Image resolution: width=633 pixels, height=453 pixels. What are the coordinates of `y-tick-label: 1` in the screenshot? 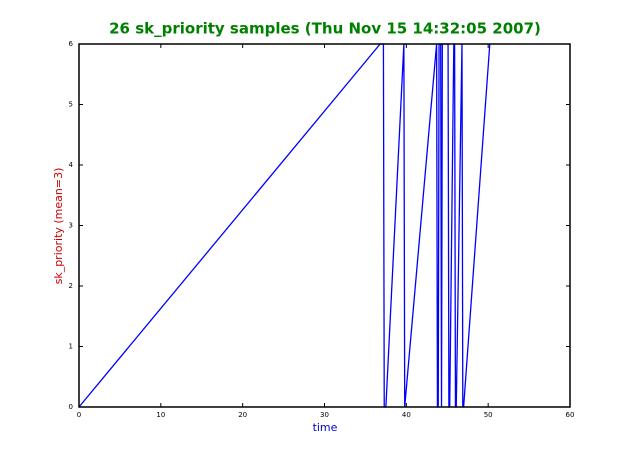 It's located at (71, 347).